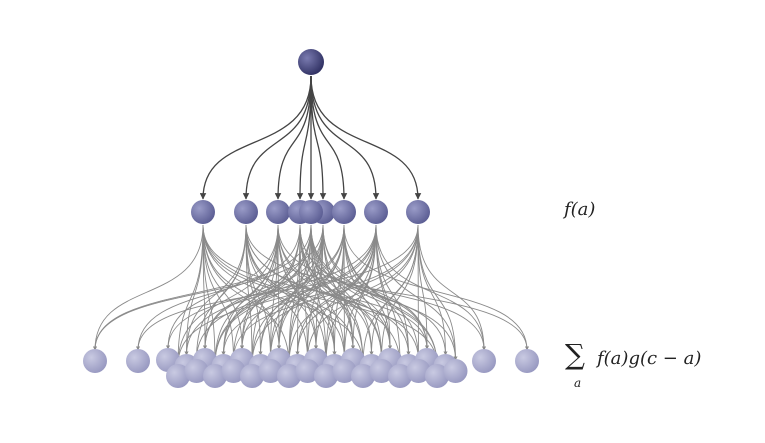 The image size is (765, 443). I want to click on middle-level-label: f(a), so click(580, 209).